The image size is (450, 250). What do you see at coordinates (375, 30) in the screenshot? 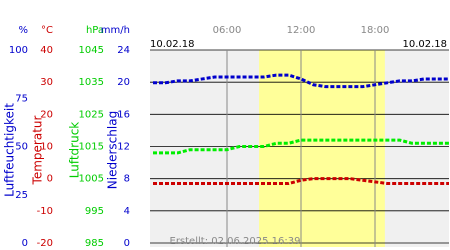
I see `x-tick-label: 18:00` at bounding box center [375, 30].